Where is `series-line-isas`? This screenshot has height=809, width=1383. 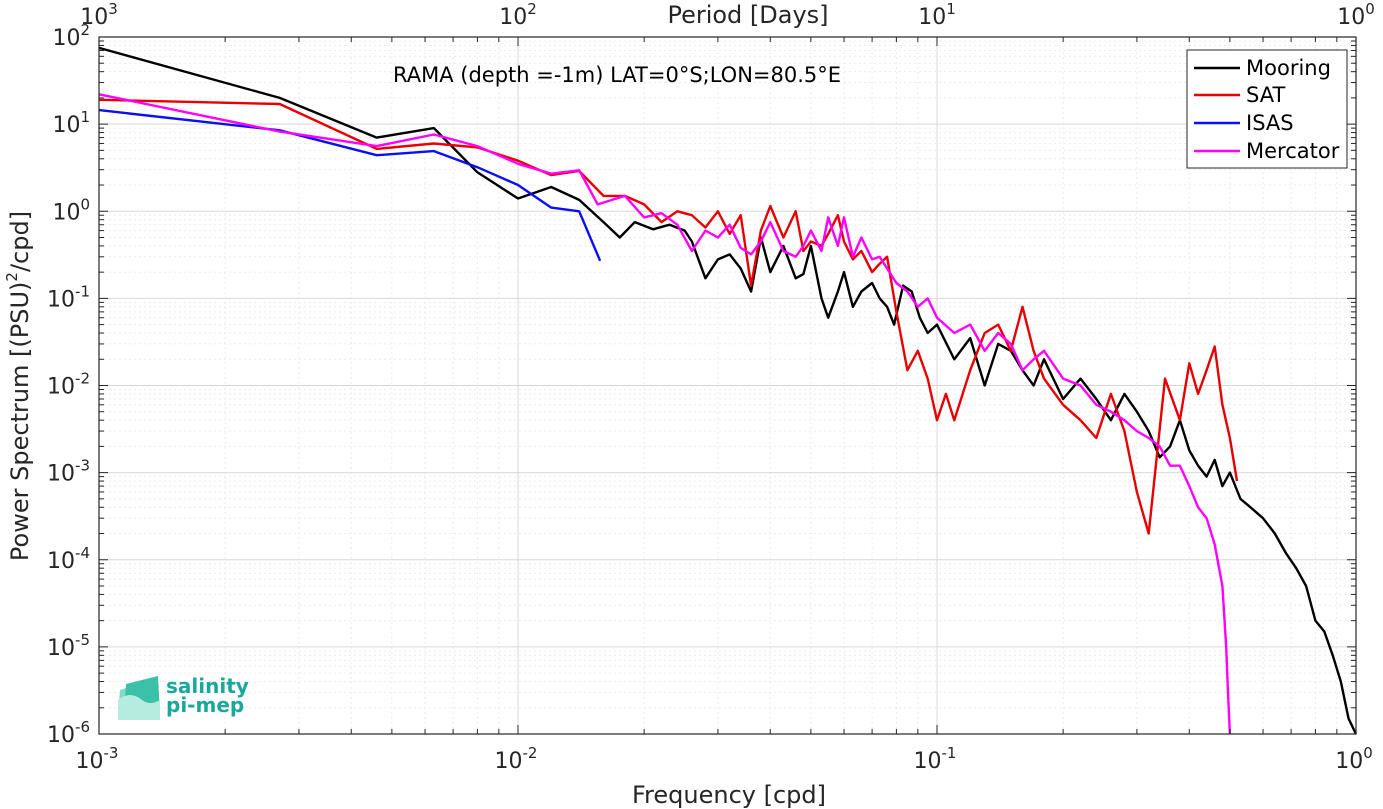 series-line-isas is located at coordinates (350, 185).